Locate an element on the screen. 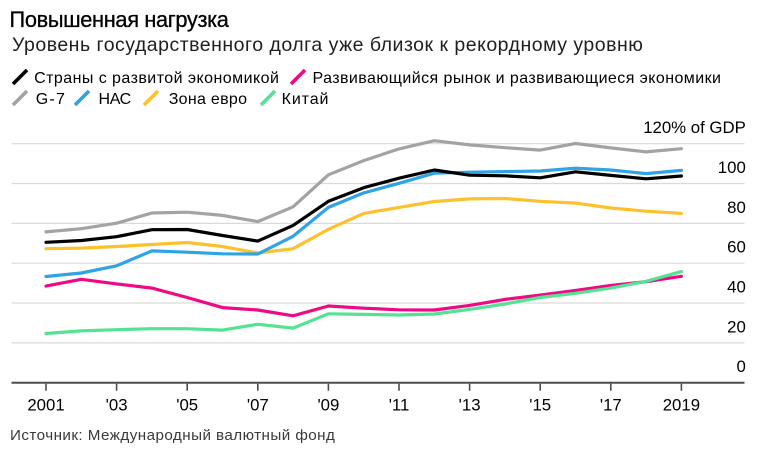 The width and height of the screenshot is (764, 455). svg-text: '15 is located at coordinates (540, 405).